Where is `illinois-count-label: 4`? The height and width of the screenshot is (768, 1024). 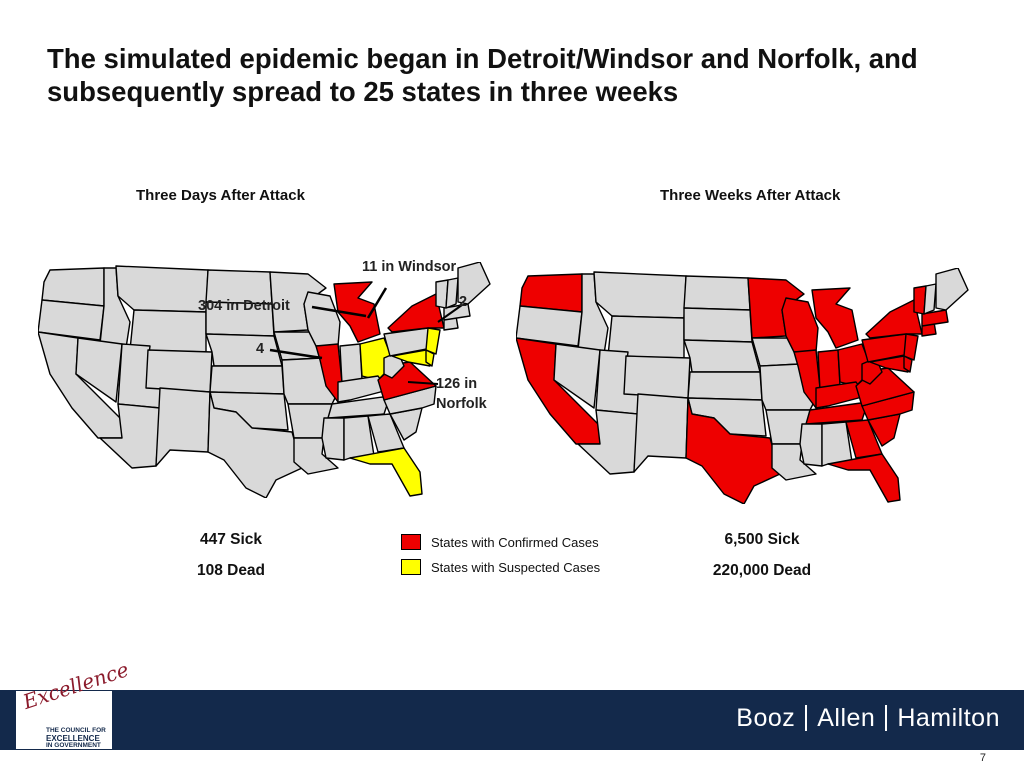 illinois-count-label: 4 is located at coordinates (260, 349).